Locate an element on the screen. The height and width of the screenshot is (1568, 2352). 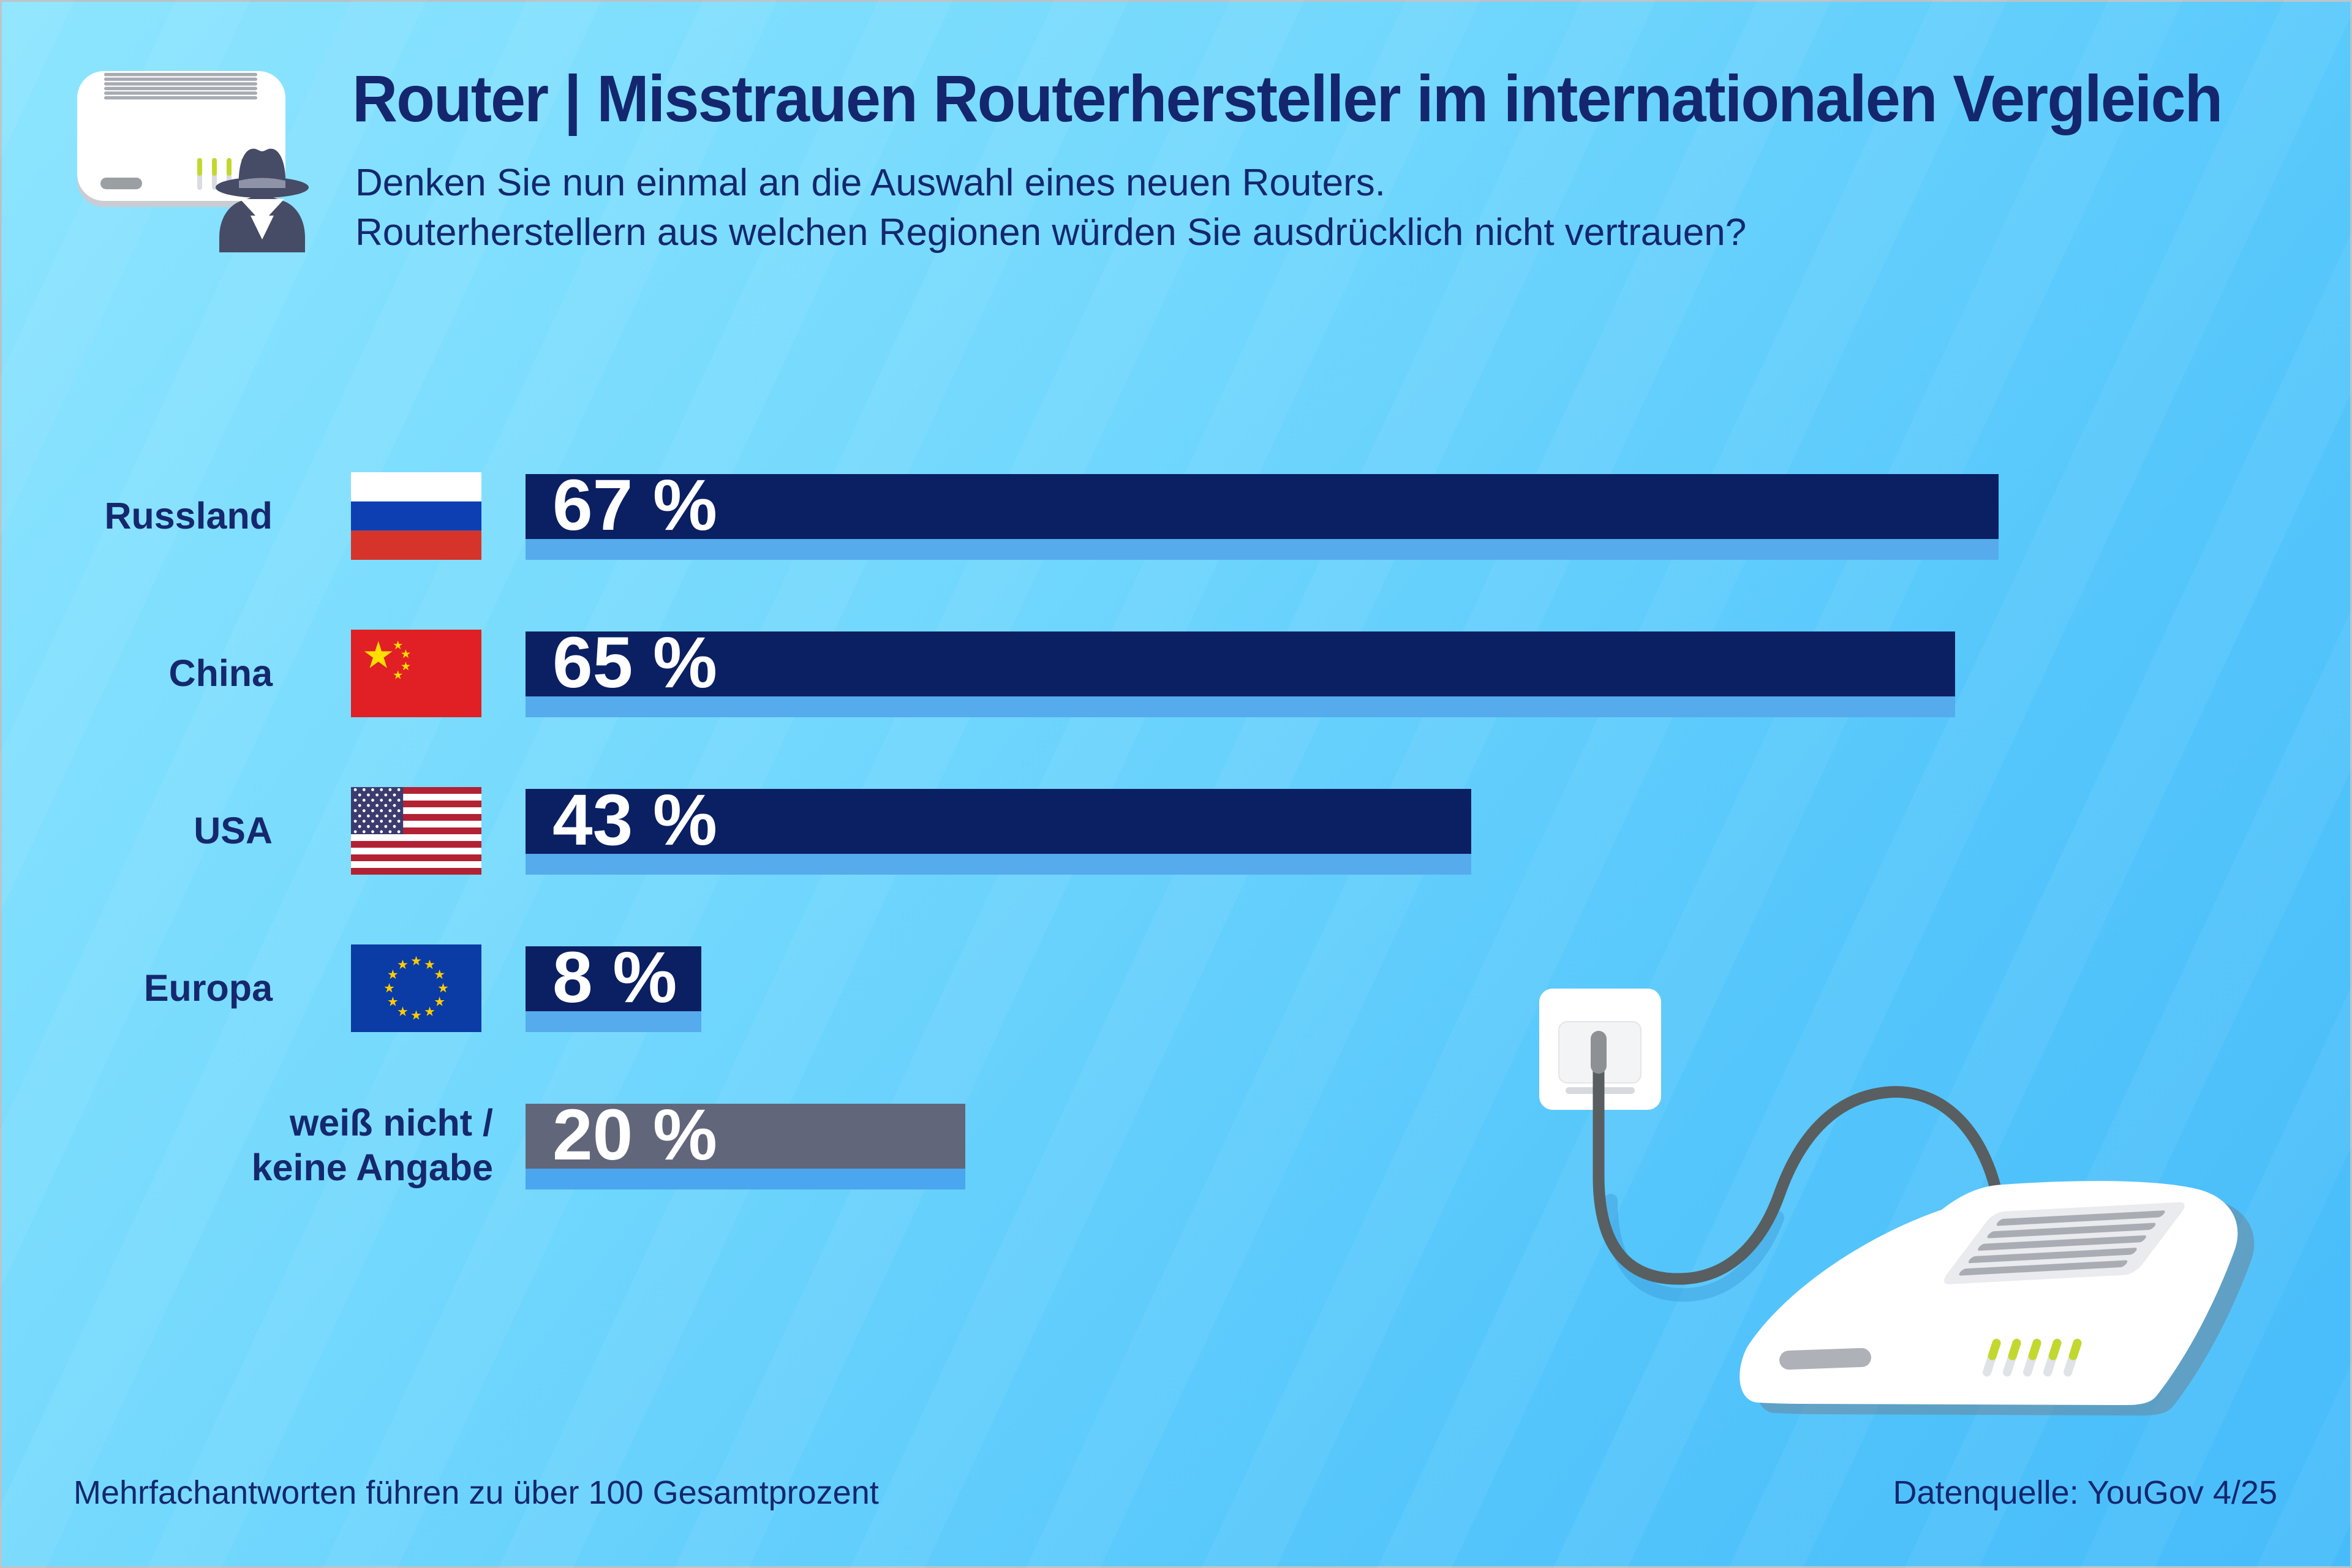
chart-row: USA 43 % is located at coordinates (1176, 863).